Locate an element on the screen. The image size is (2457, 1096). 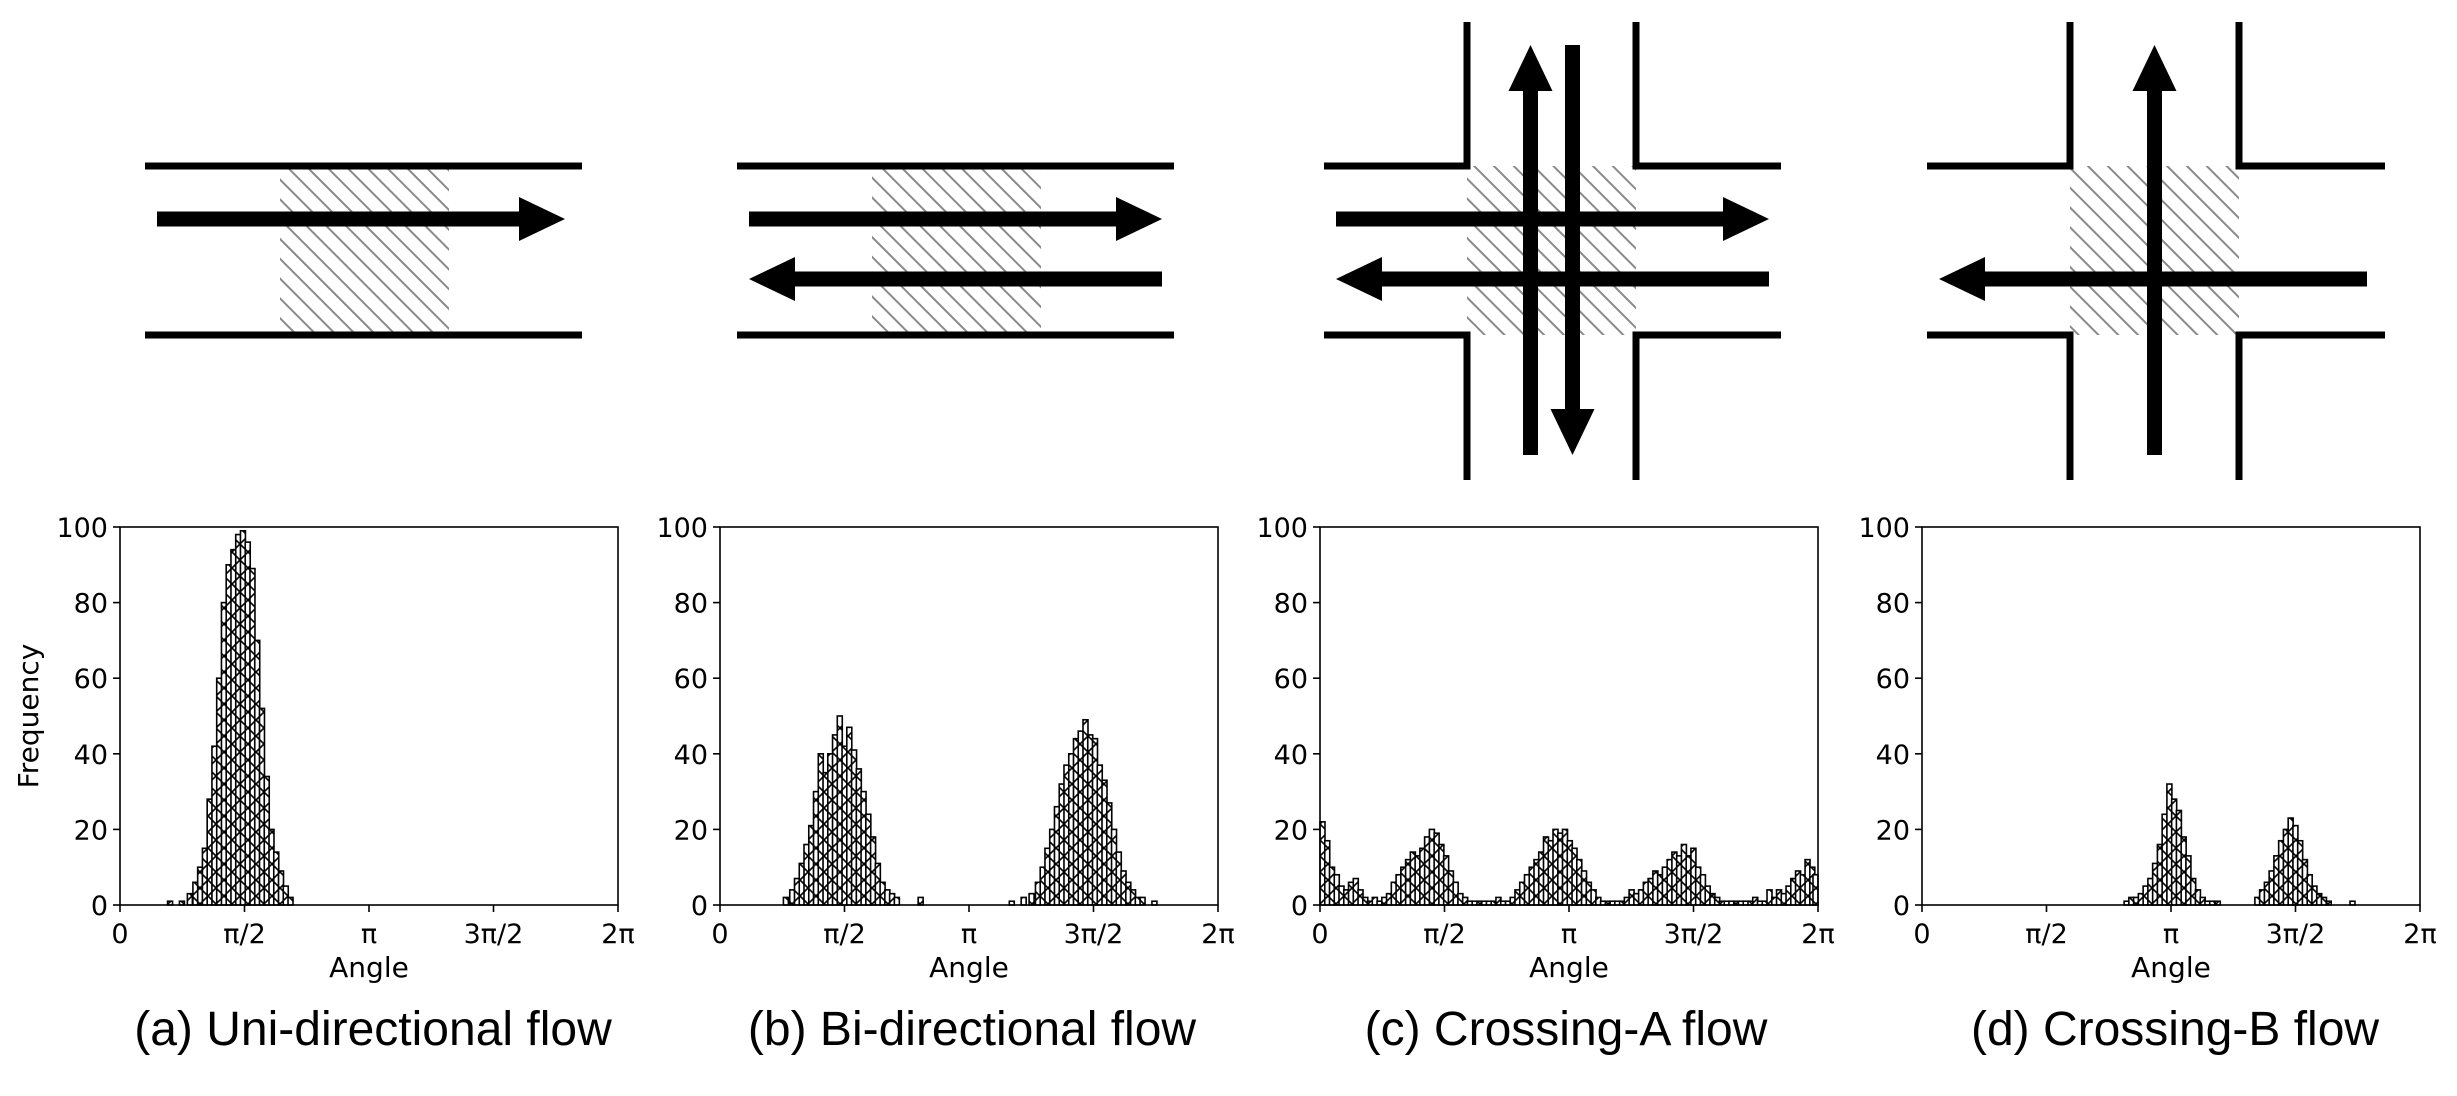
subfigure-caption: (c) Crossing-A flow is located at coordinates (1566, 1029).